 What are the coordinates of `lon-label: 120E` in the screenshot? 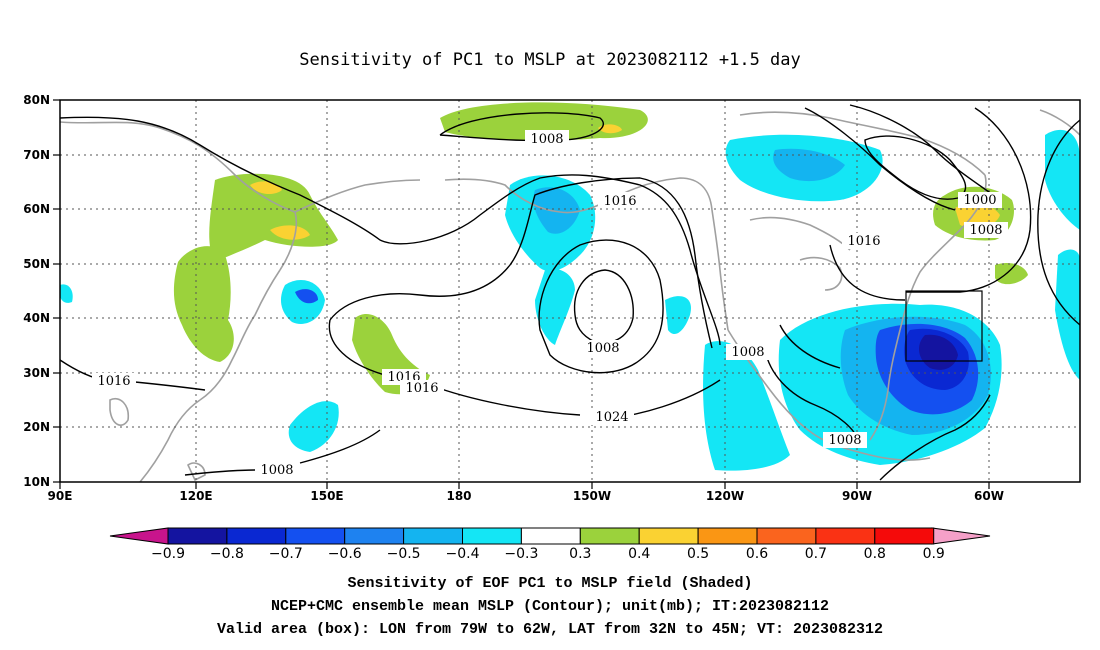 It's located at (195, 496).